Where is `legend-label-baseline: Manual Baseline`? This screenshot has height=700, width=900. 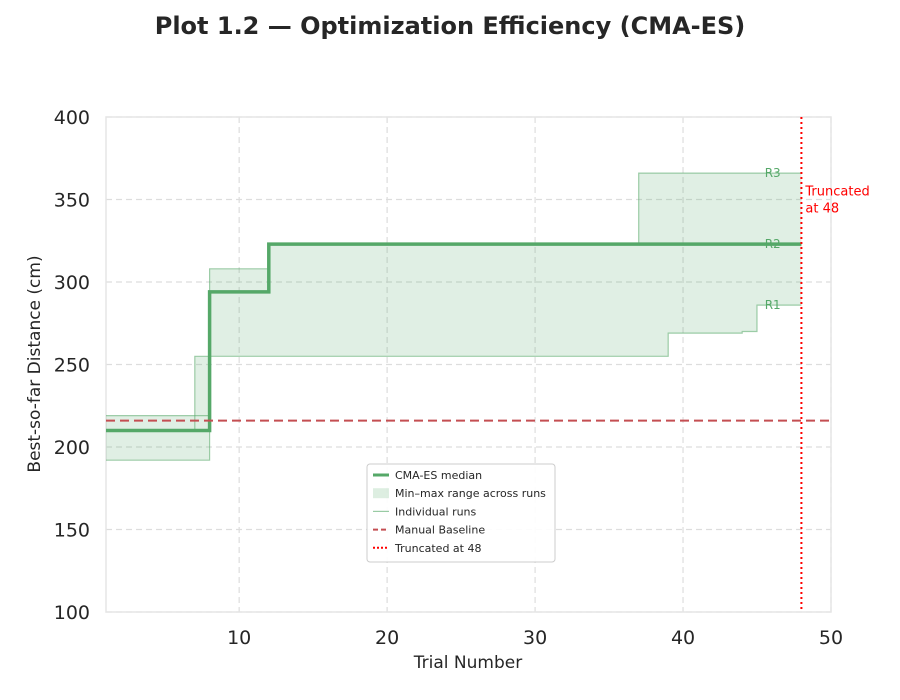 legend-label-baseline: Manual Baseline is located at coordinates (440, 530).